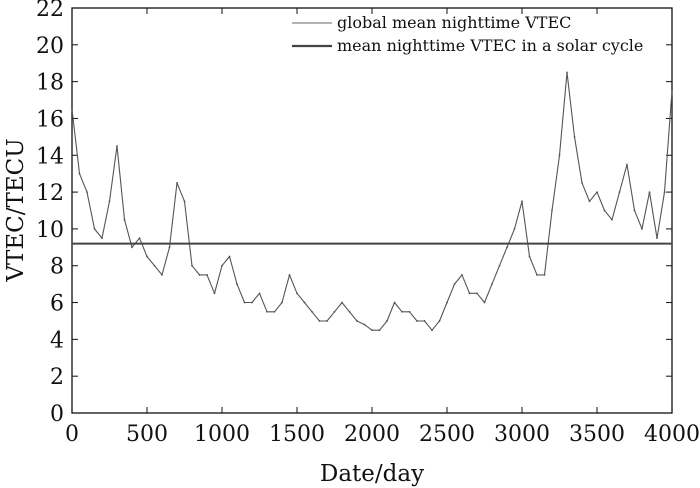 Image resolution: width=700 pixels, height=488 pixels. What do you see at coordinates (57, 267) in the screenshot?
I see `y-tick-label: 8` at bounding box center [57, 267].